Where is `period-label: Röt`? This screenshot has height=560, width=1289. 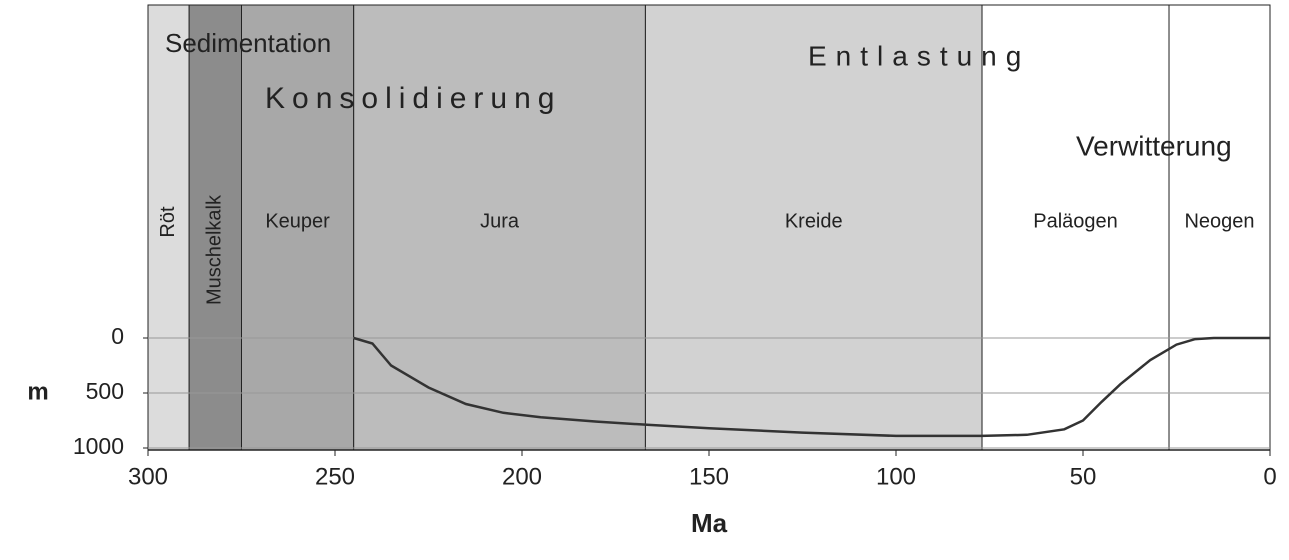
period-label: Röt is located at coordinates (168, 222).